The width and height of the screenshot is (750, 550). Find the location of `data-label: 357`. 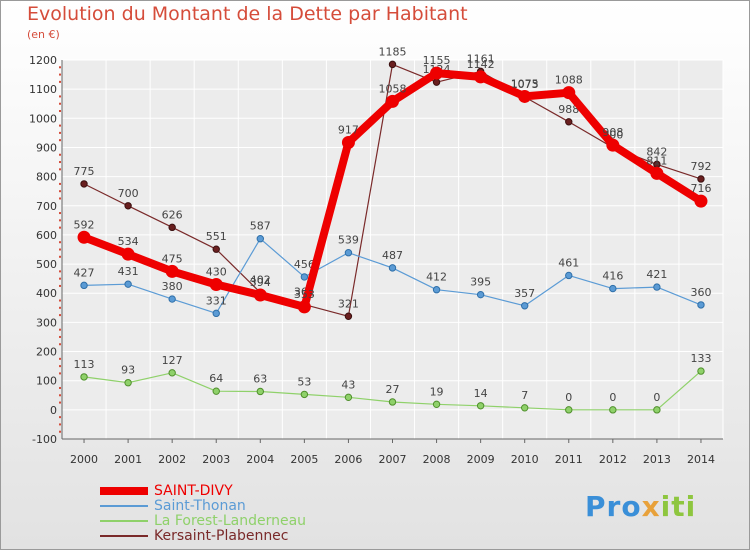

data-label: 357 is located at coordinates (524, 293).